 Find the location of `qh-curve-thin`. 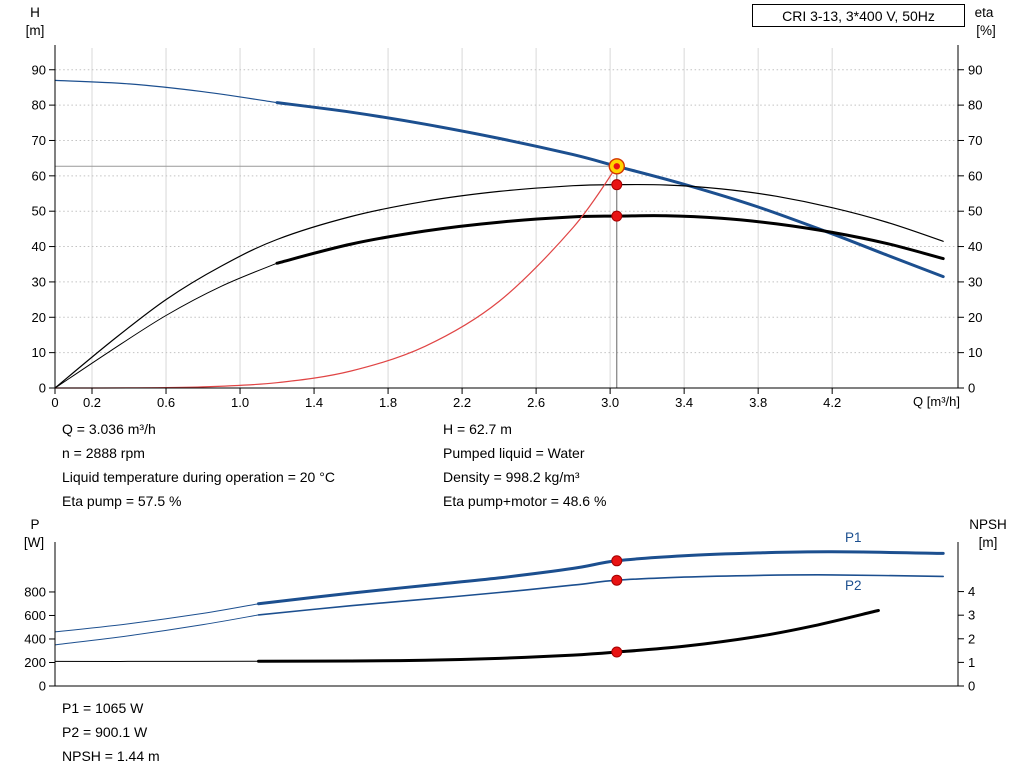

qh-curve-thin is located at coordinates (166, 91).